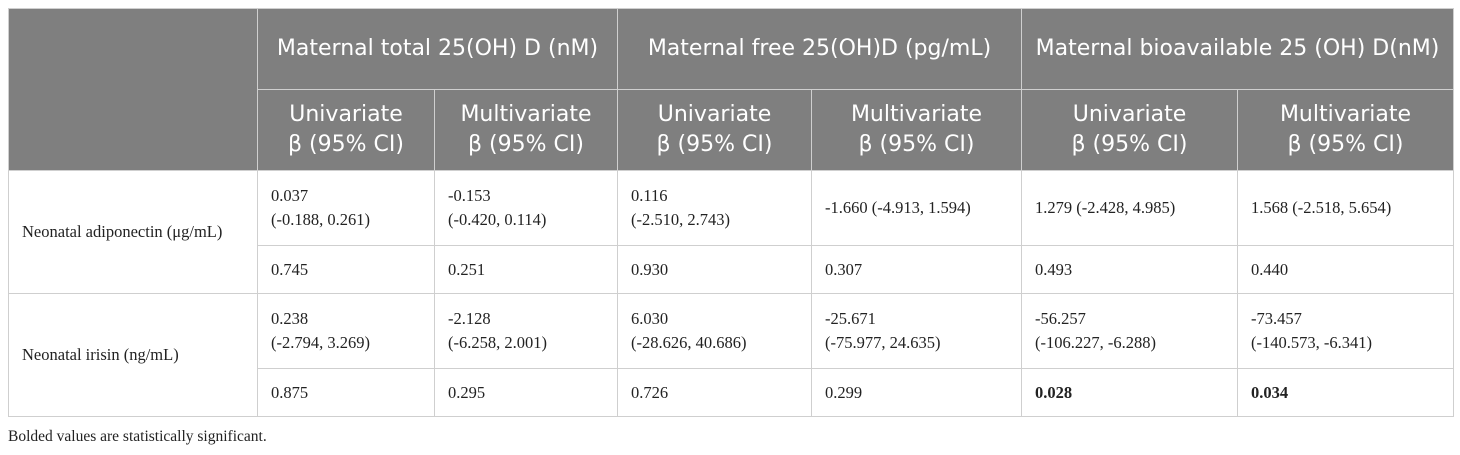  What do you see at coordinates (133, 355) in the screenshot?
I see `row-label-irisin: Neonatal irisin (ng/mL)` at bounding box center [133, 355].